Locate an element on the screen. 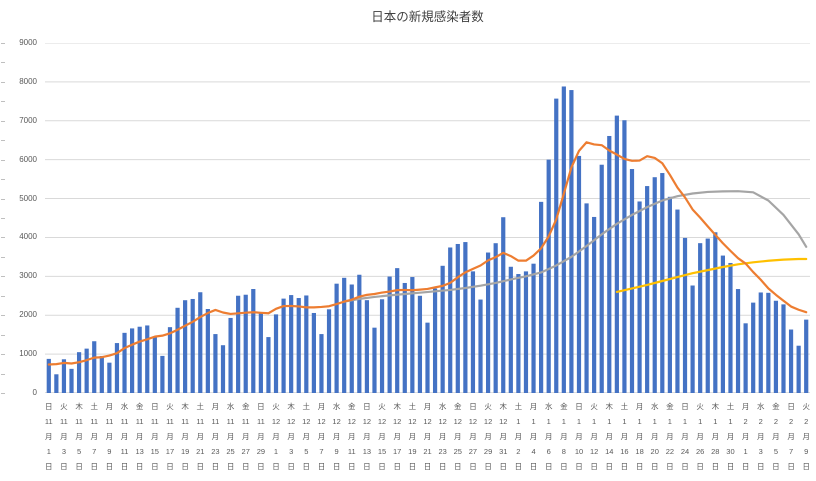 This screenshot has height=481, width=816. x-axis-label: 火 12 月 15 日 is located at coordinates (382, 436).